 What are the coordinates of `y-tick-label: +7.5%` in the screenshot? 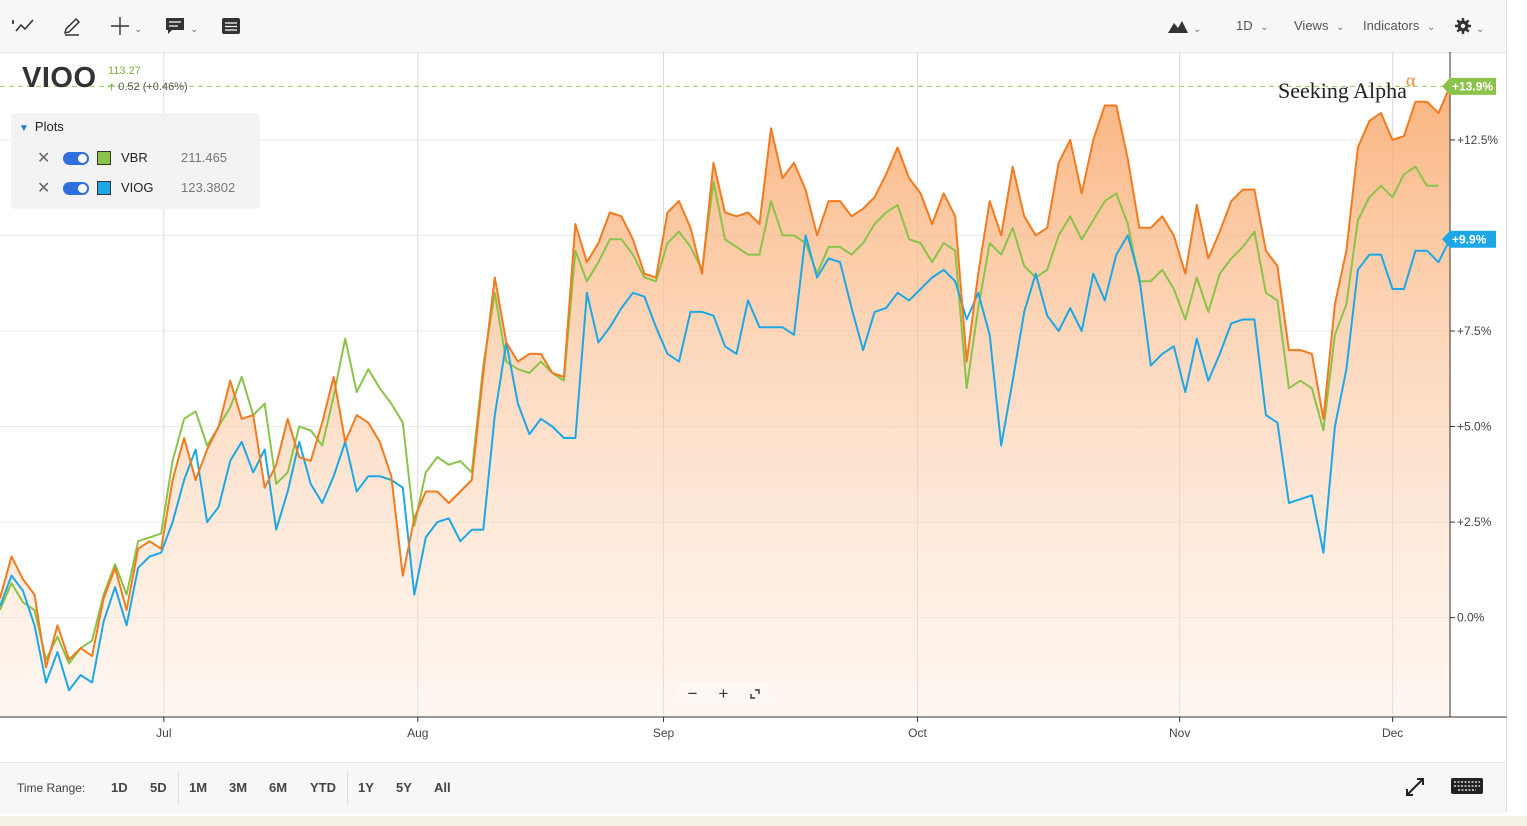 It's located at (1474, 331).